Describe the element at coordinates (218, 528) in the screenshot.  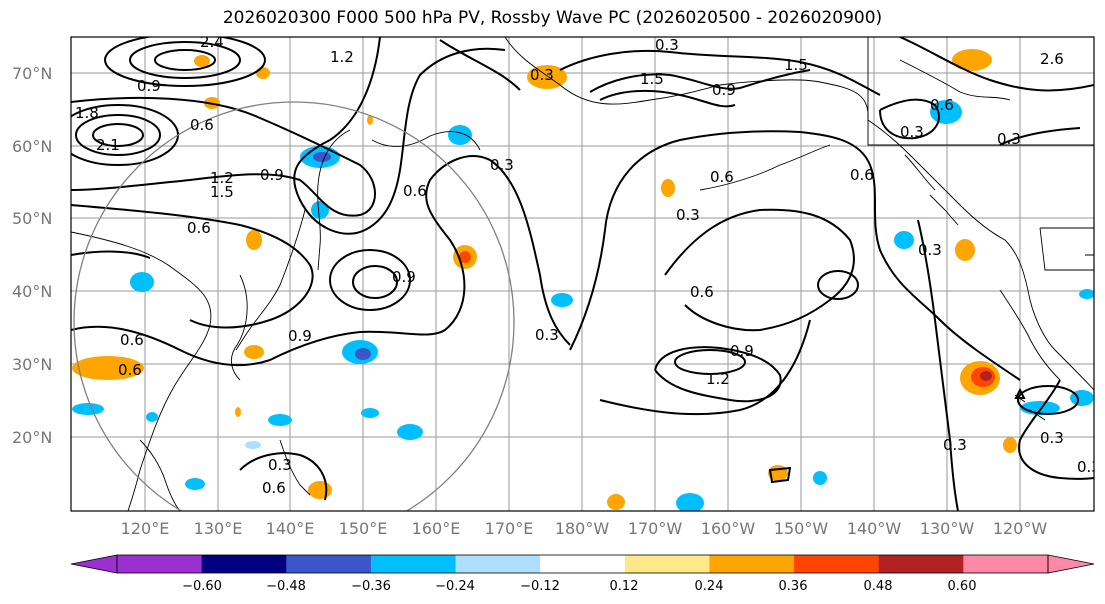
I see `lon-label: 130°E` at that location.